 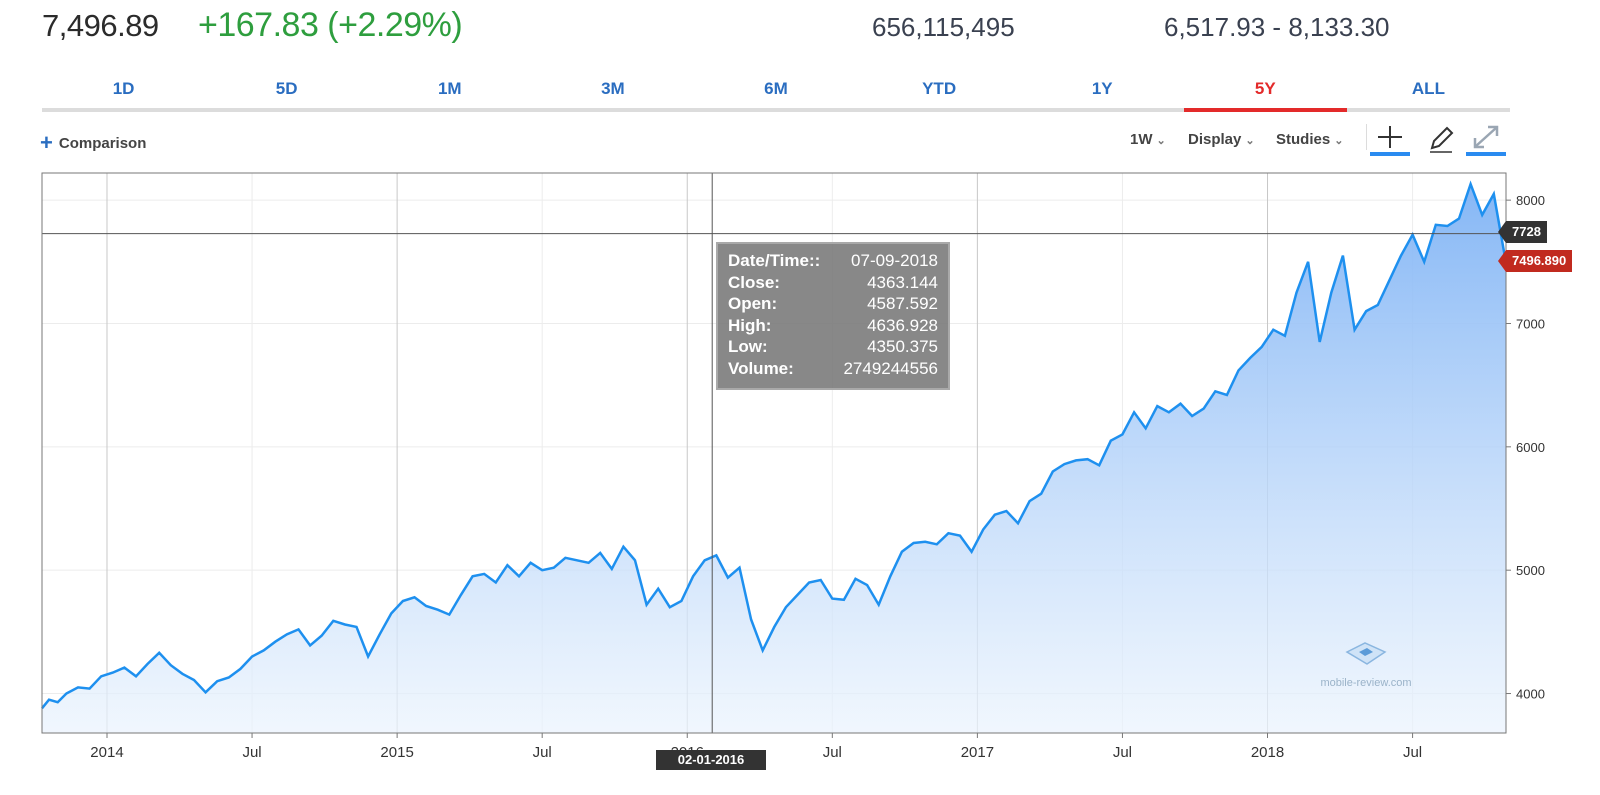 I want to click on watermark: mobile-review.com, so click(x=1366, y=664).